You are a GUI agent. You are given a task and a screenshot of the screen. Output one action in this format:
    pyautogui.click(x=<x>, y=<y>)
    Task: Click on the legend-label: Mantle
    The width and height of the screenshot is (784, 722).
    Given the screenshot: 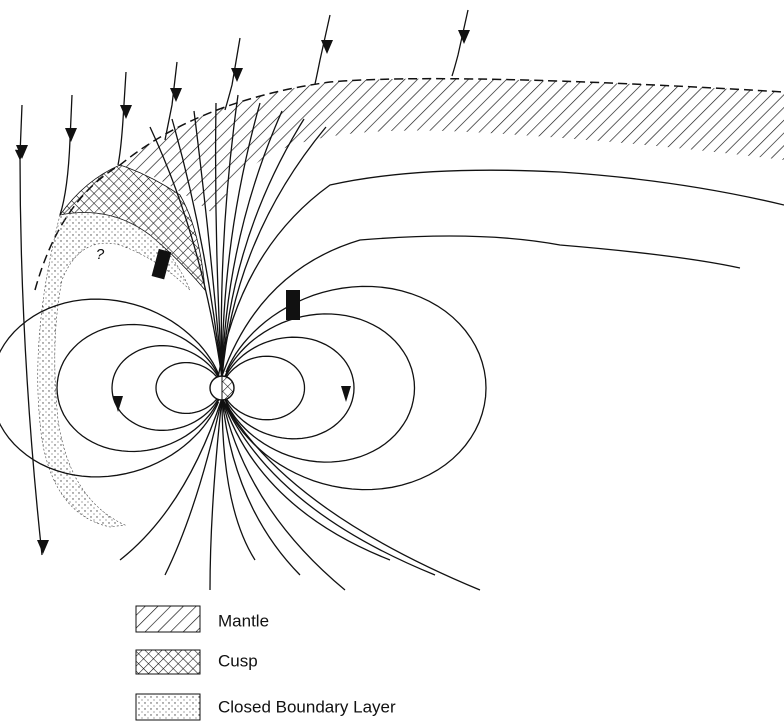 What is the action you would take?
    pyautogui.click(x=243, y=620)
    